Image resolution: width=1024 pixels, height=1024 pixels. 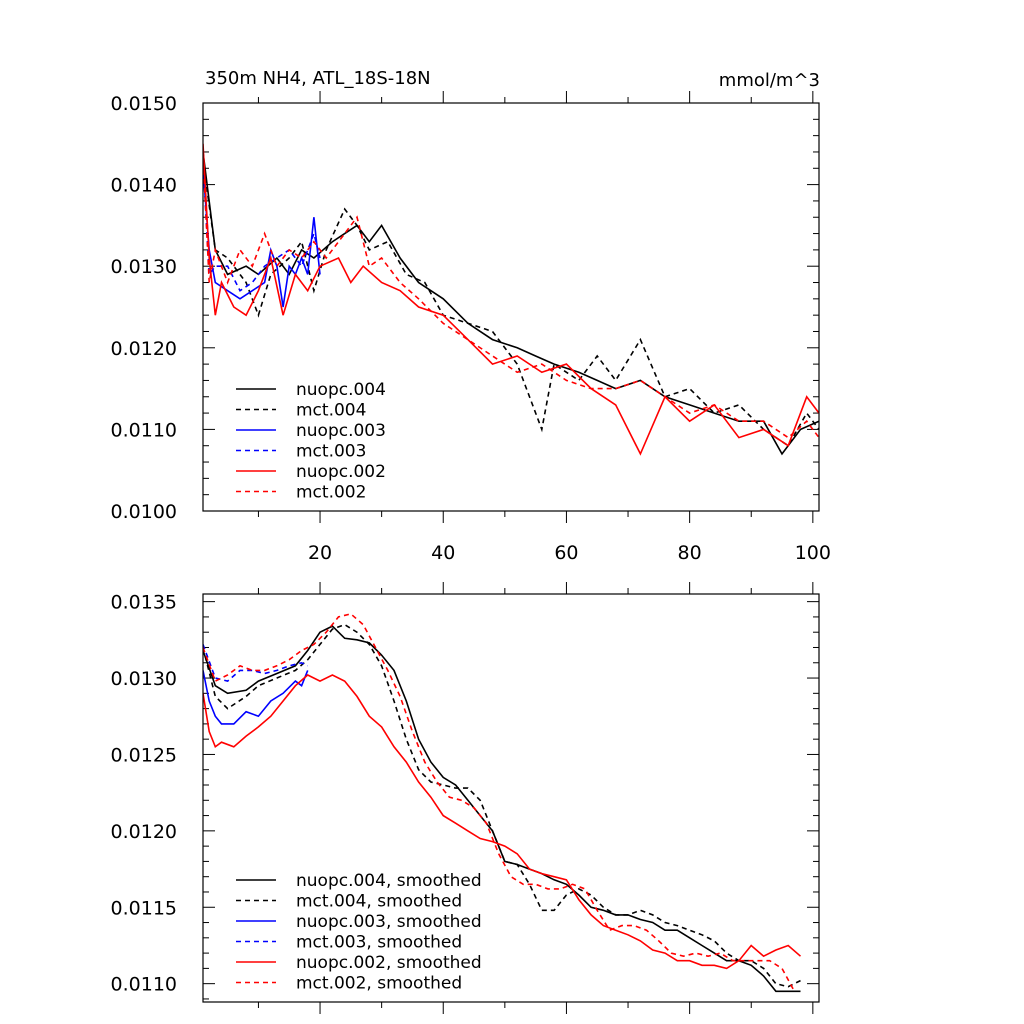 I want to click on legend-label: nuopc.003, so click(x=341, y=431).